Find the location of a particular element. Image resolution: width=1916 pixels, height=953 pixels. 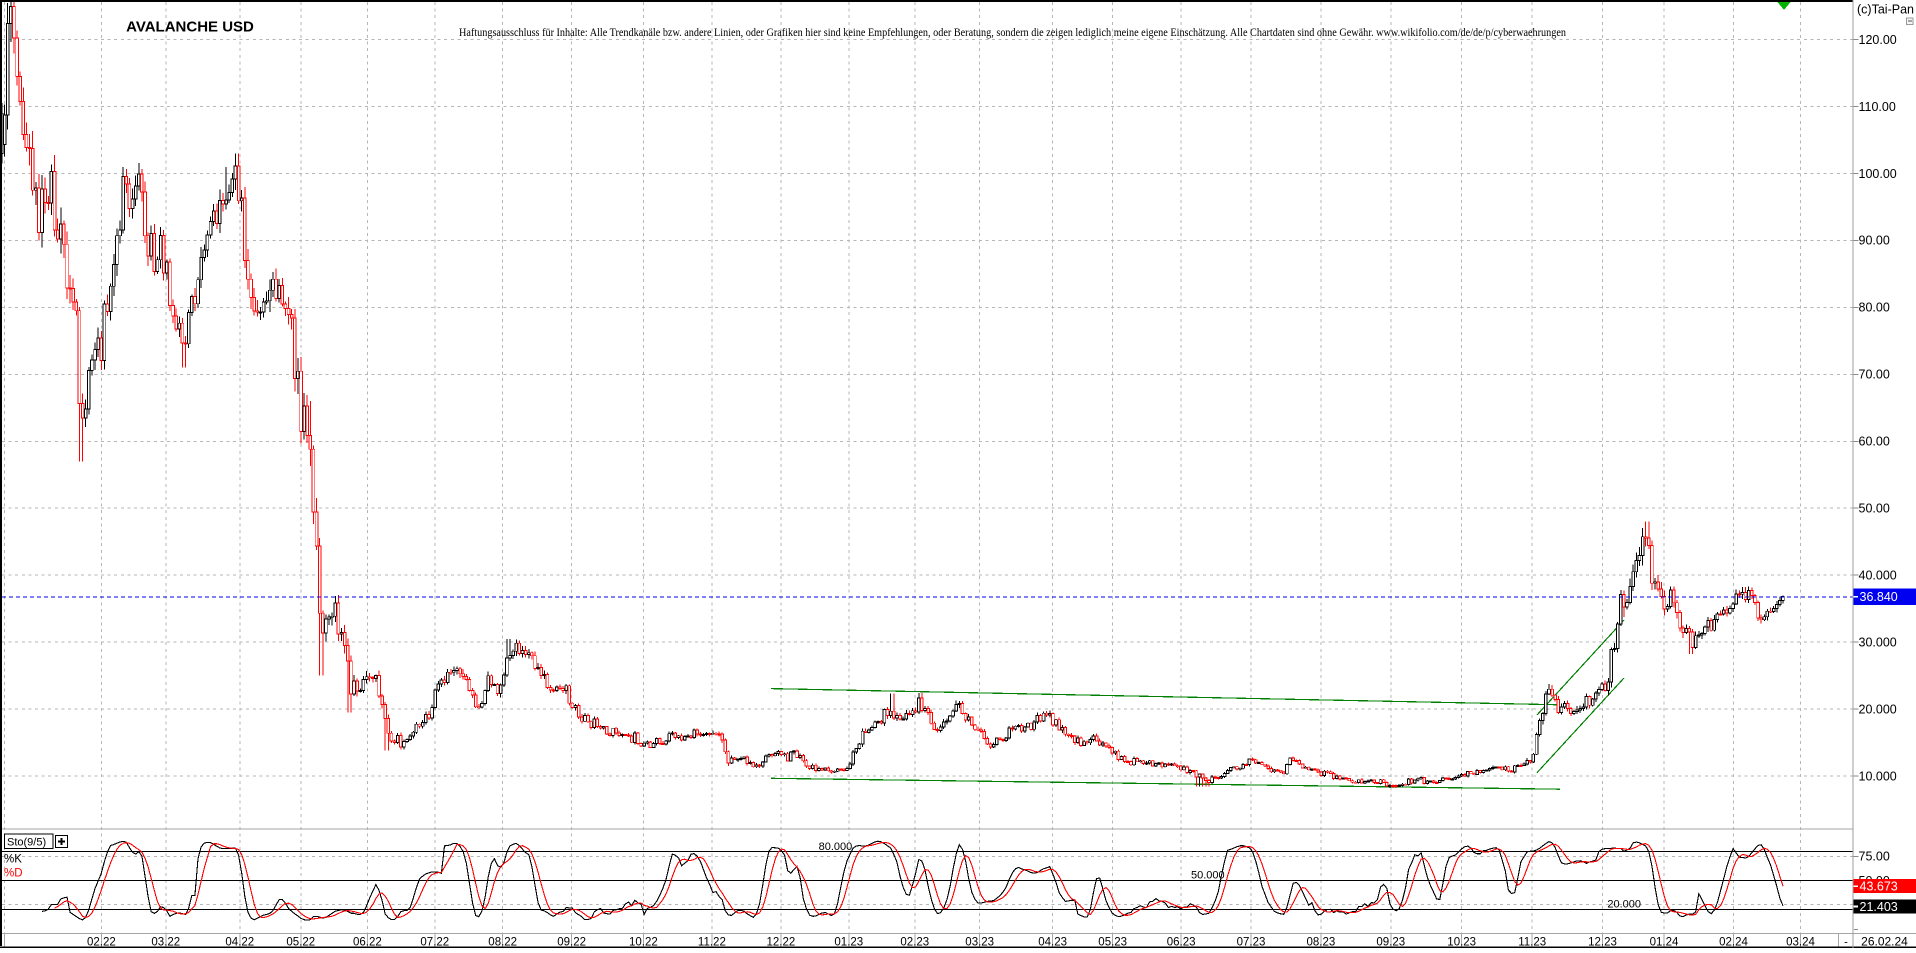

svg-text: 11.22 is located at coordinates (712, 942).